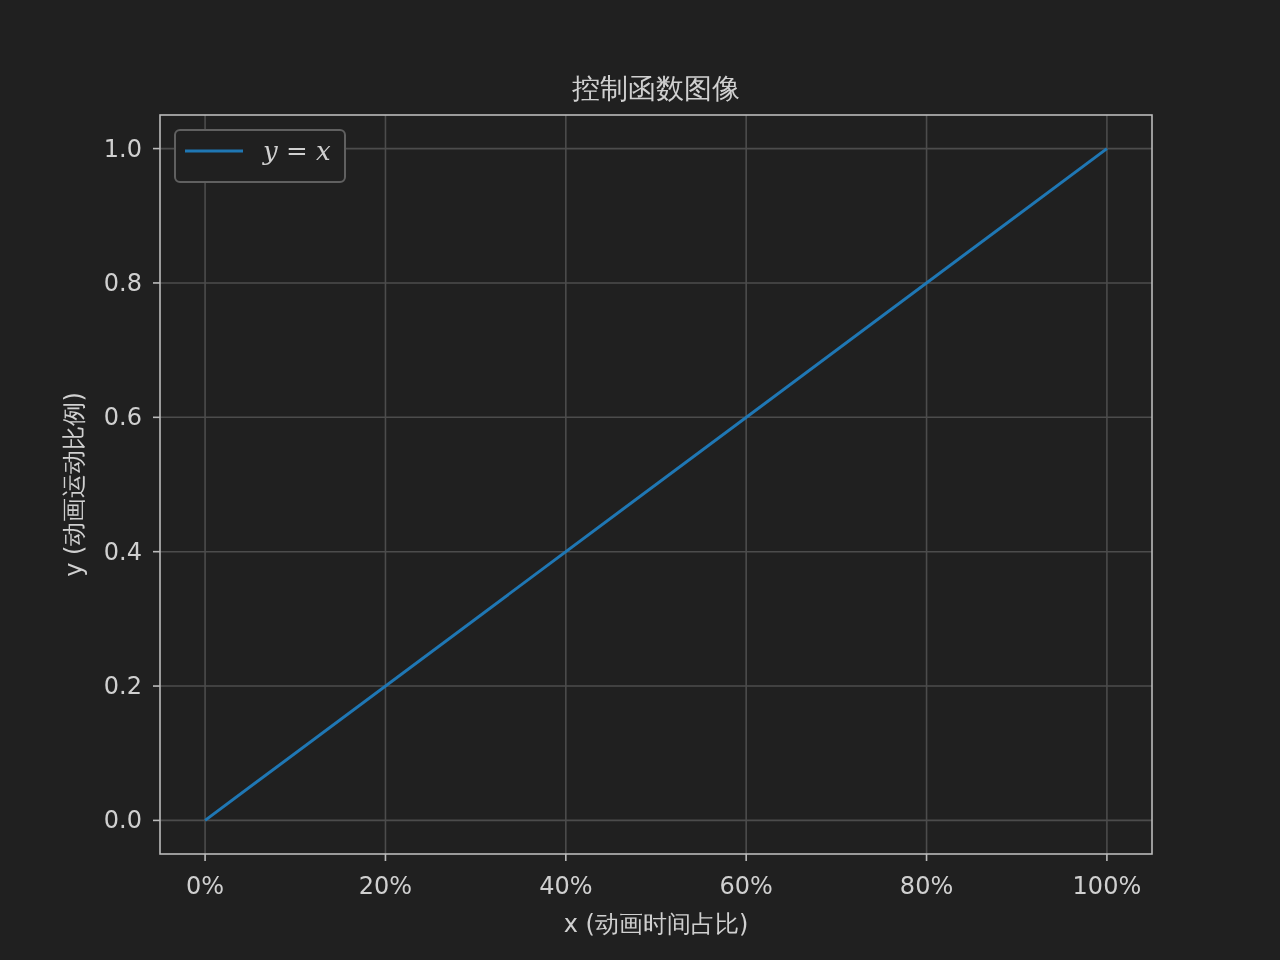  Describe the element at coordinates (656, 924) in the screenshot. I see `x-axis-title: x (动画时间占比)` at that location.